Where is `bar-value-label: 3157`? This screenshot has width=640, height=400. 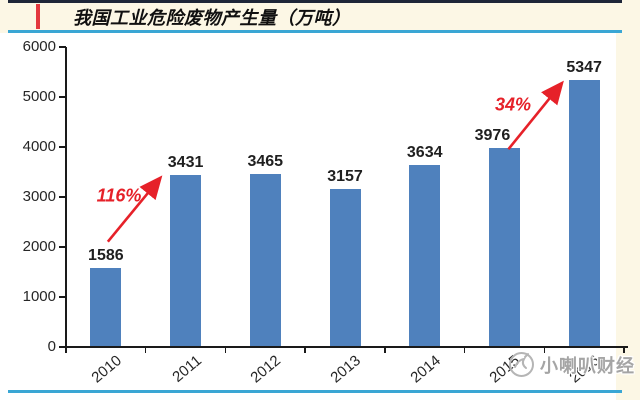 bar-value-label: 3157 is located at coordinates (345, 177).